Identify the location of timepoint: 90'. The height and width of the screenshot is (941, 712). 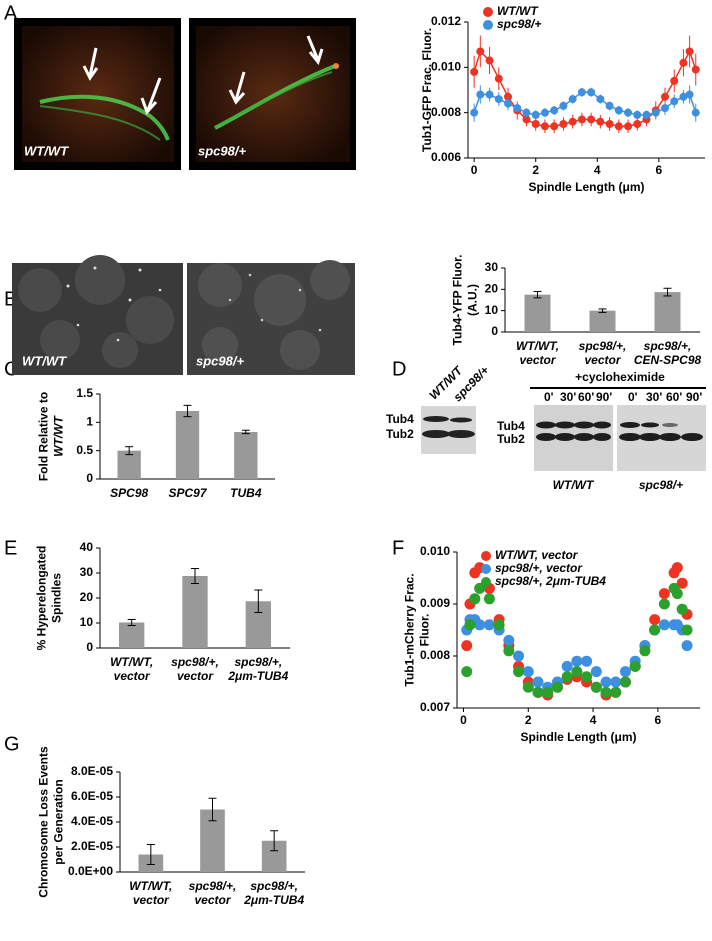
(604, 397).